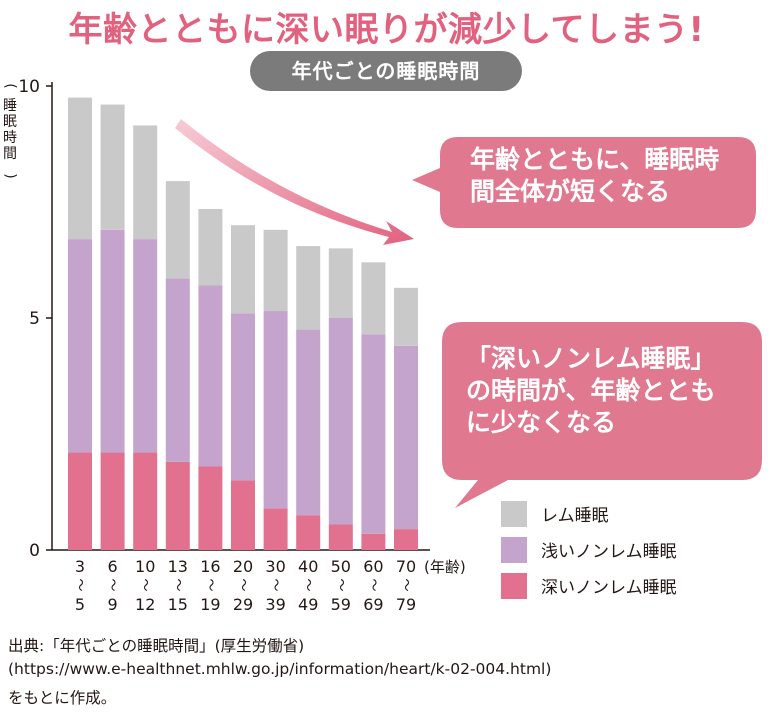  I want to click on x-tick-label-top: 16, so click(210, 566).